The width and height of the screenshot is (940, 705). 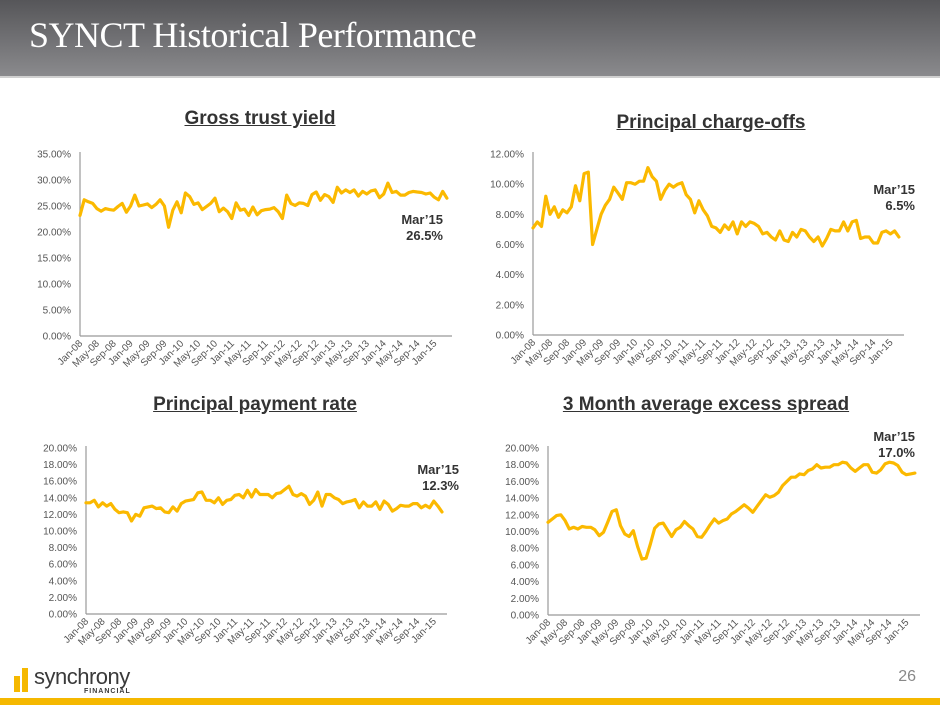 I want to click on chart-title-excess-spread: 3 Month average excess spread, so click(x=706, y=404).